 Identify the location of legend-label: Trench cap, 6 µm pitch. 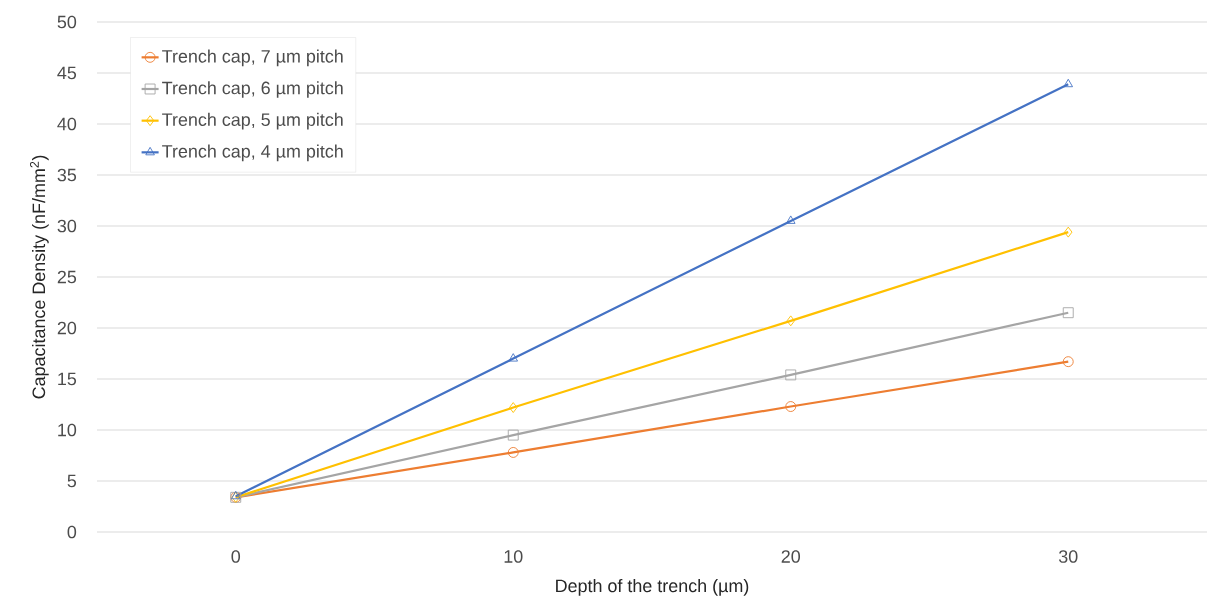
(252, 89).